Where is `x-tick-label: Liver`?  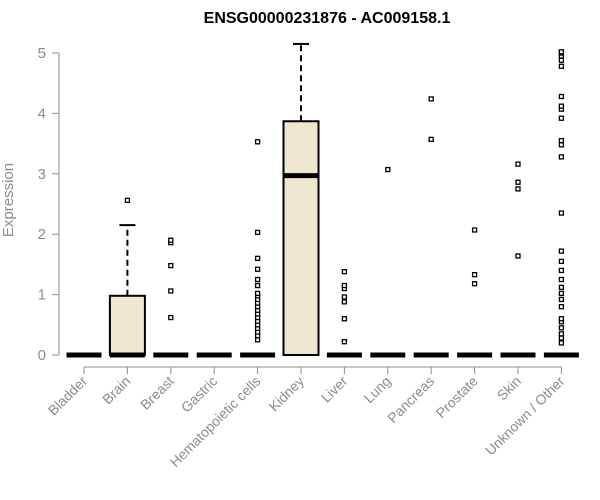
x-tick-label: Liver is located at coordinates (334, 389).